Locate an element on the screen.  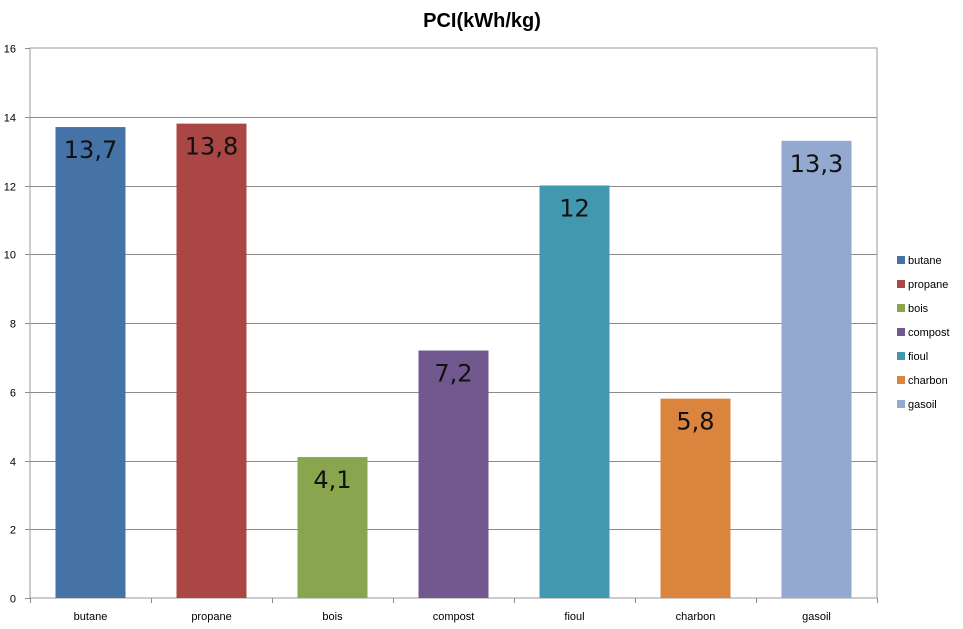
legend-label-gasoil: gasoil is located at coordinates (922, 405).